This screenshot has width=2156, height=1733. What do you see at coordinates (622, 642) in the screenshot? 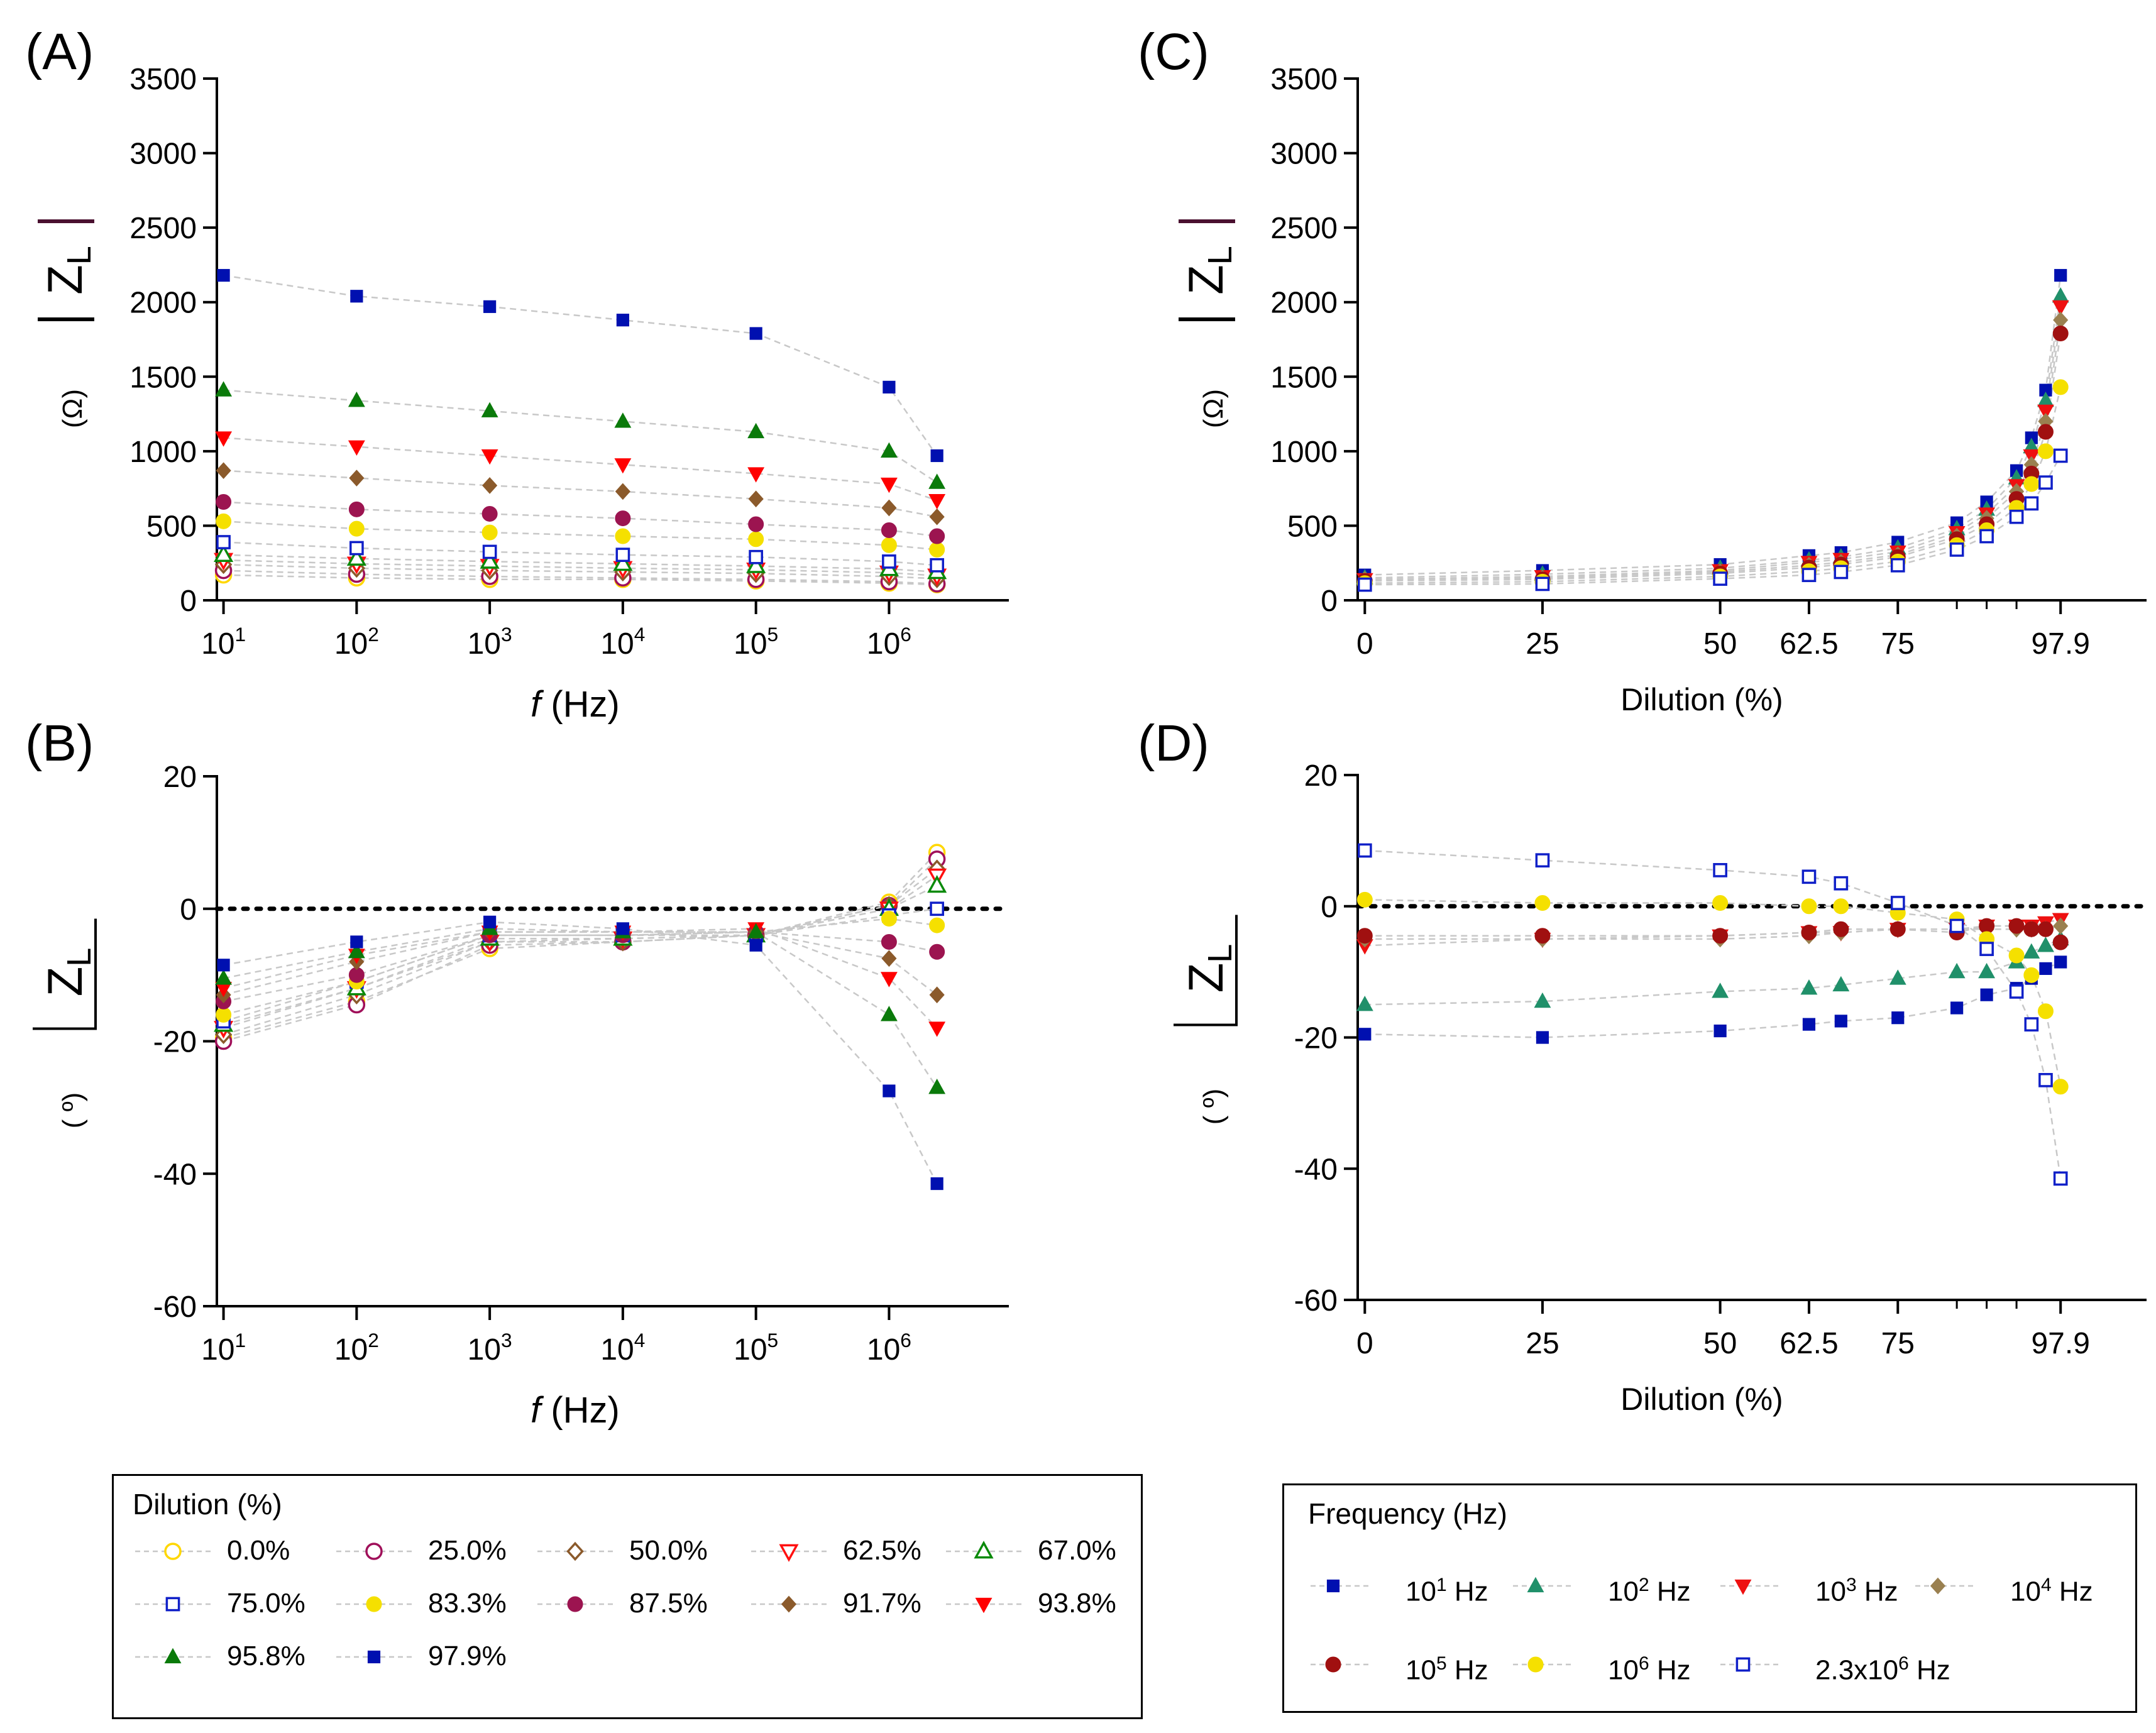
I see `x-tick-label: 10⁴` at bounding box center [622, 642].